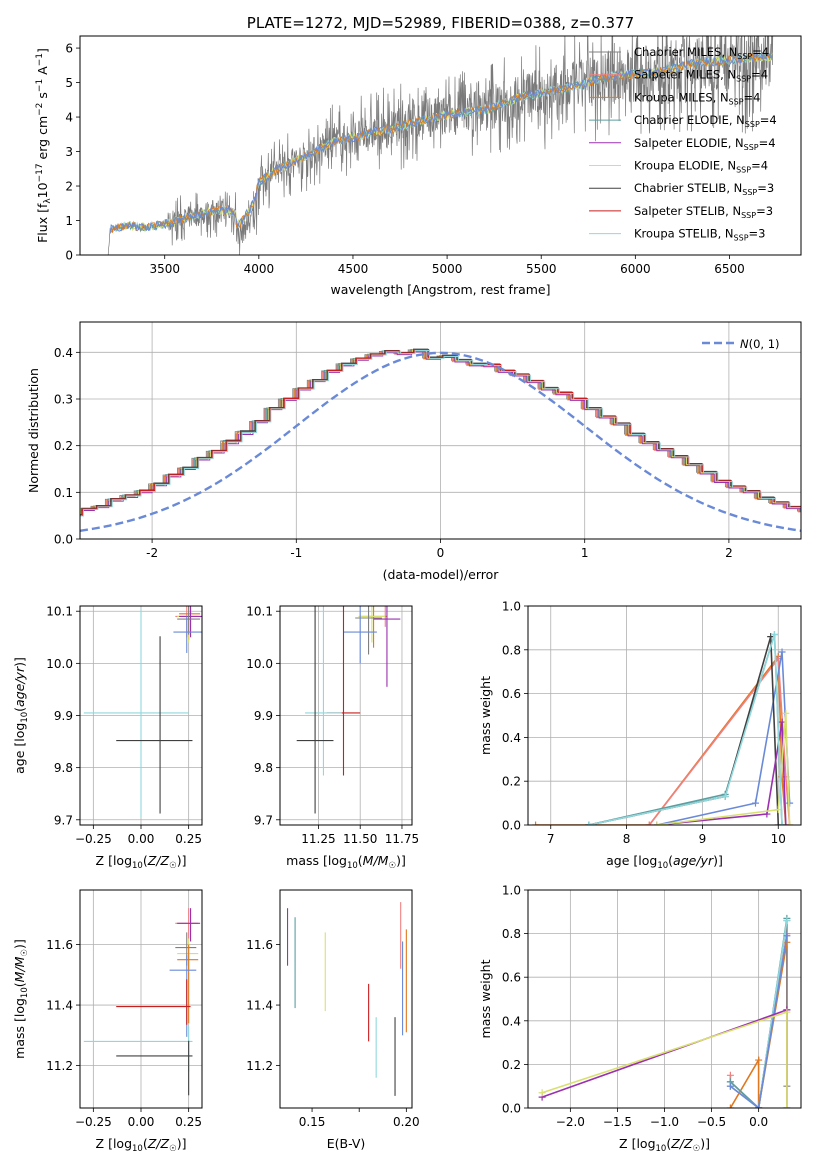 The width and height of the screenshot is (819, 1175). What do you see at coordinates (729, 269) in the screenshot?
I see `x-tick-label: 6500` at bounding box center [729, 269].